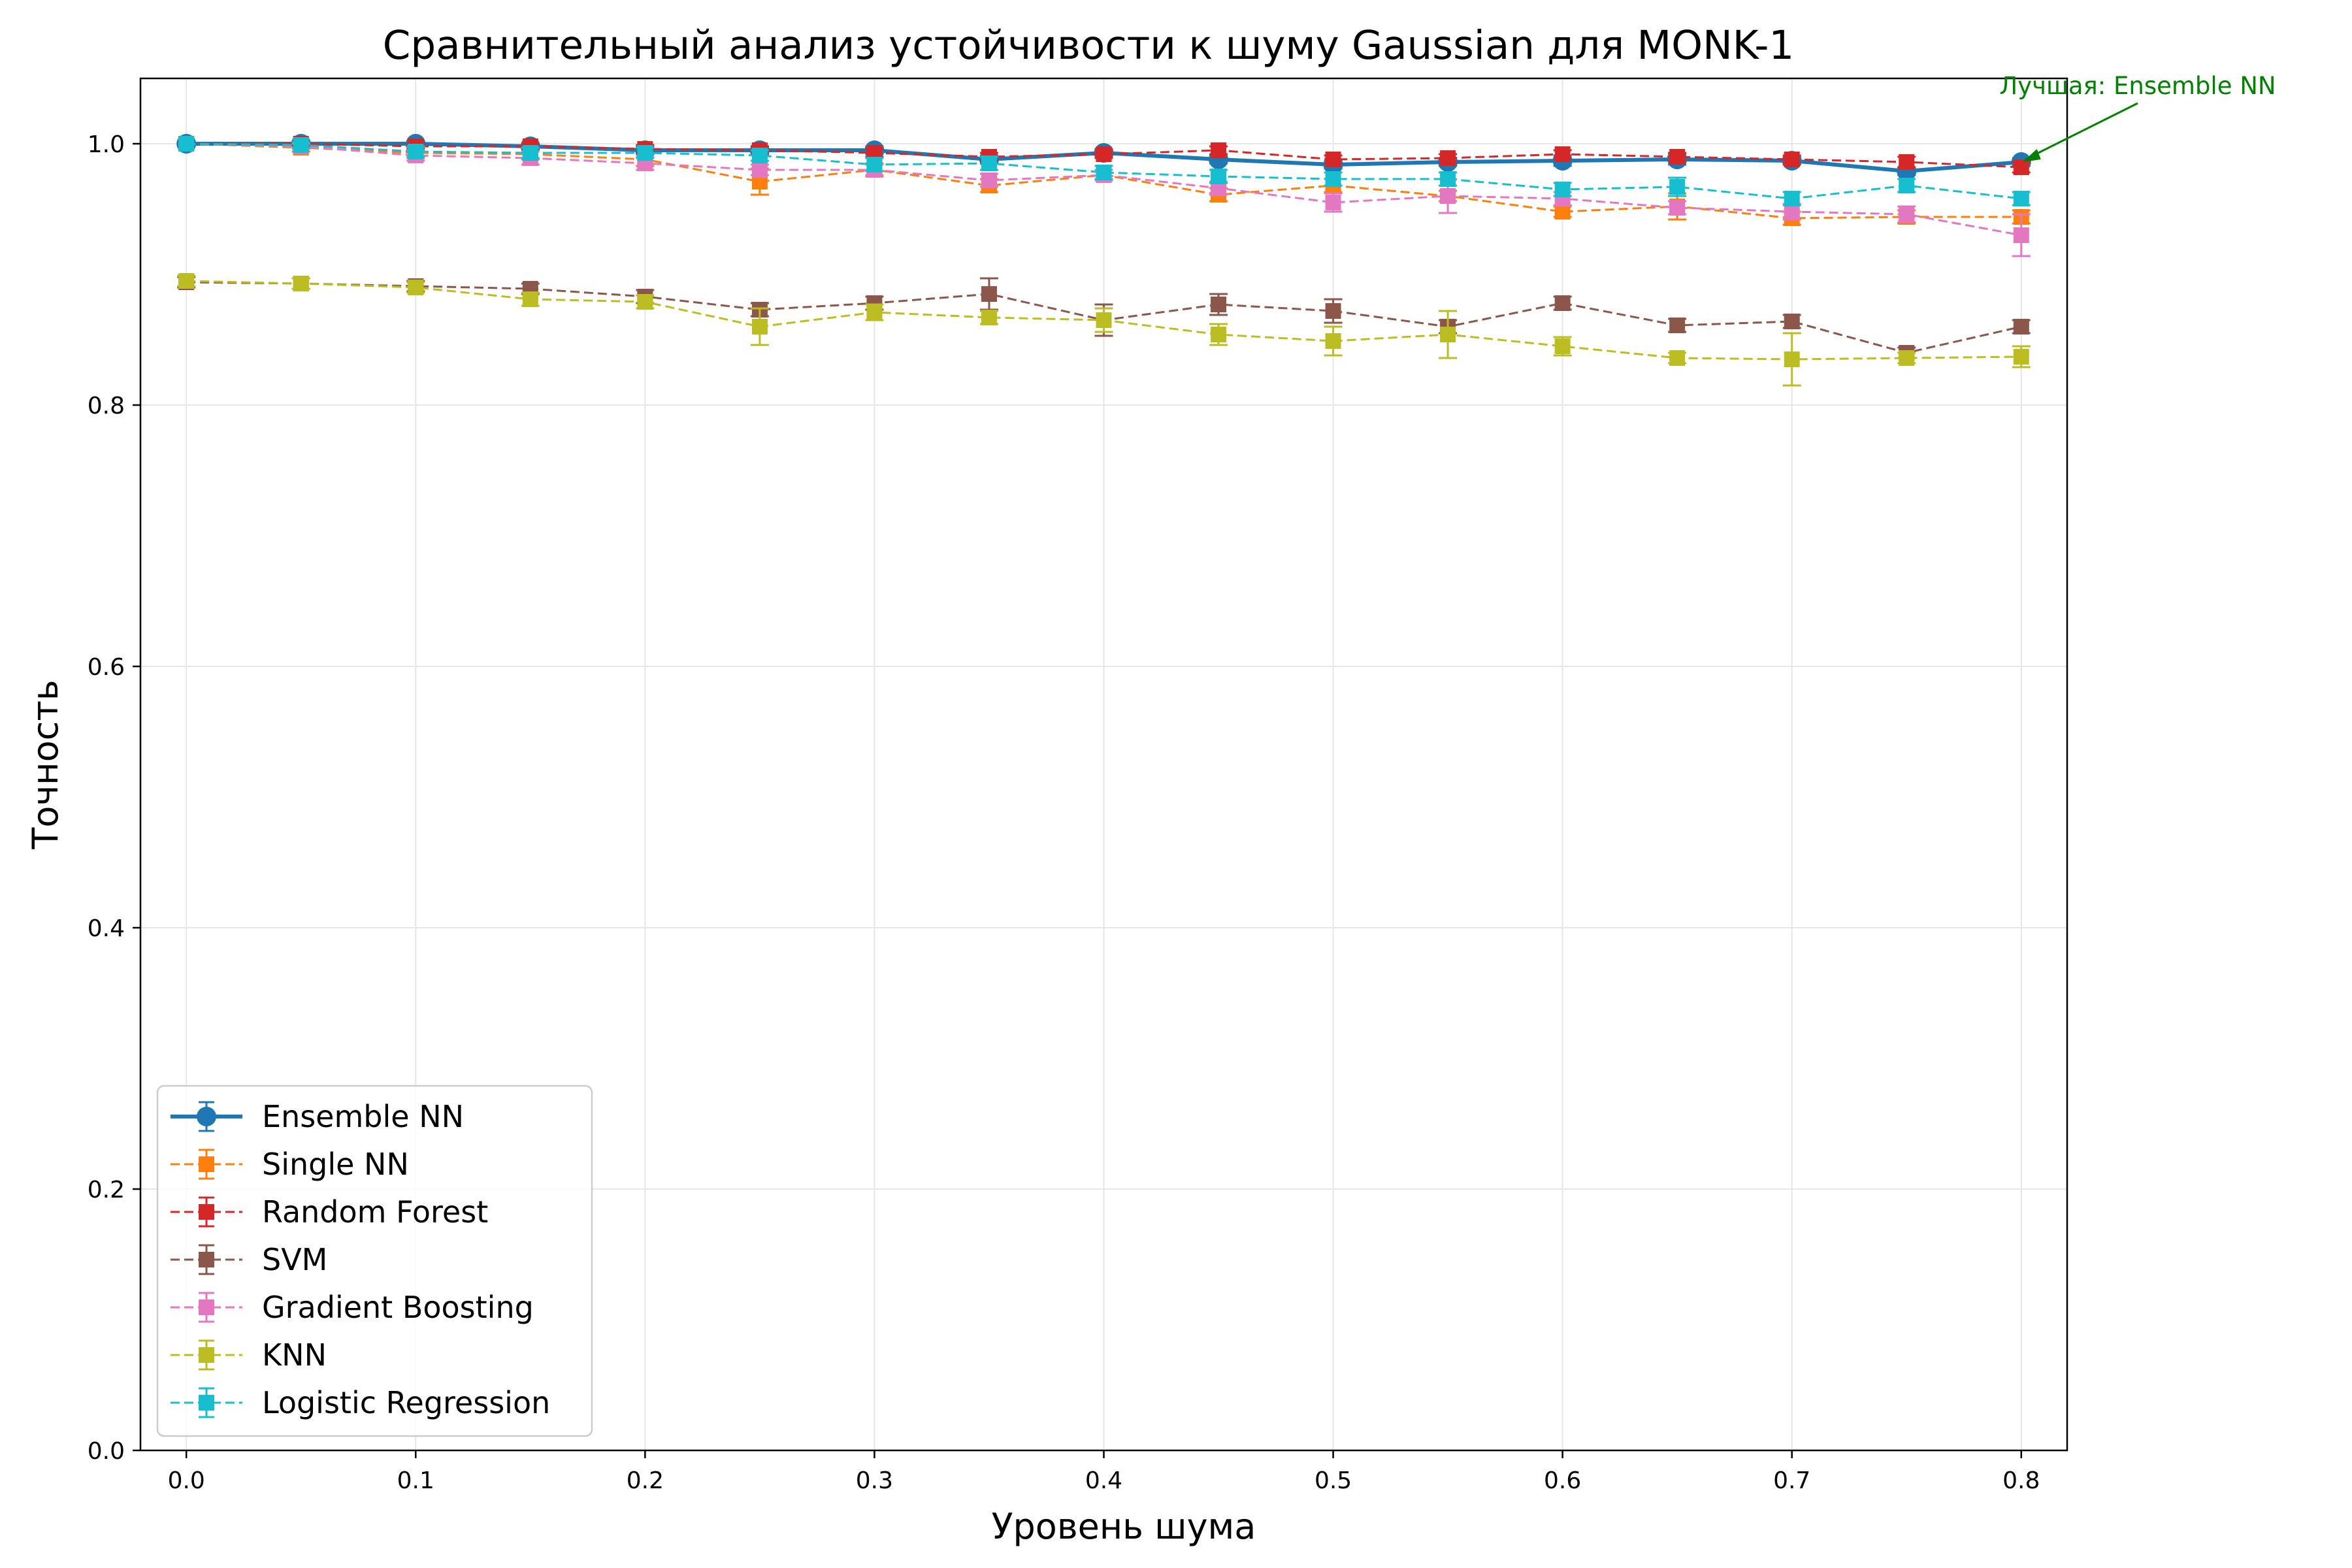 The width and height of the screenshot is (2352, 1568). Describe the element at coordinates (1562, 1480) in the screenshot. I see `x-tick-label: 0.6` at that location.